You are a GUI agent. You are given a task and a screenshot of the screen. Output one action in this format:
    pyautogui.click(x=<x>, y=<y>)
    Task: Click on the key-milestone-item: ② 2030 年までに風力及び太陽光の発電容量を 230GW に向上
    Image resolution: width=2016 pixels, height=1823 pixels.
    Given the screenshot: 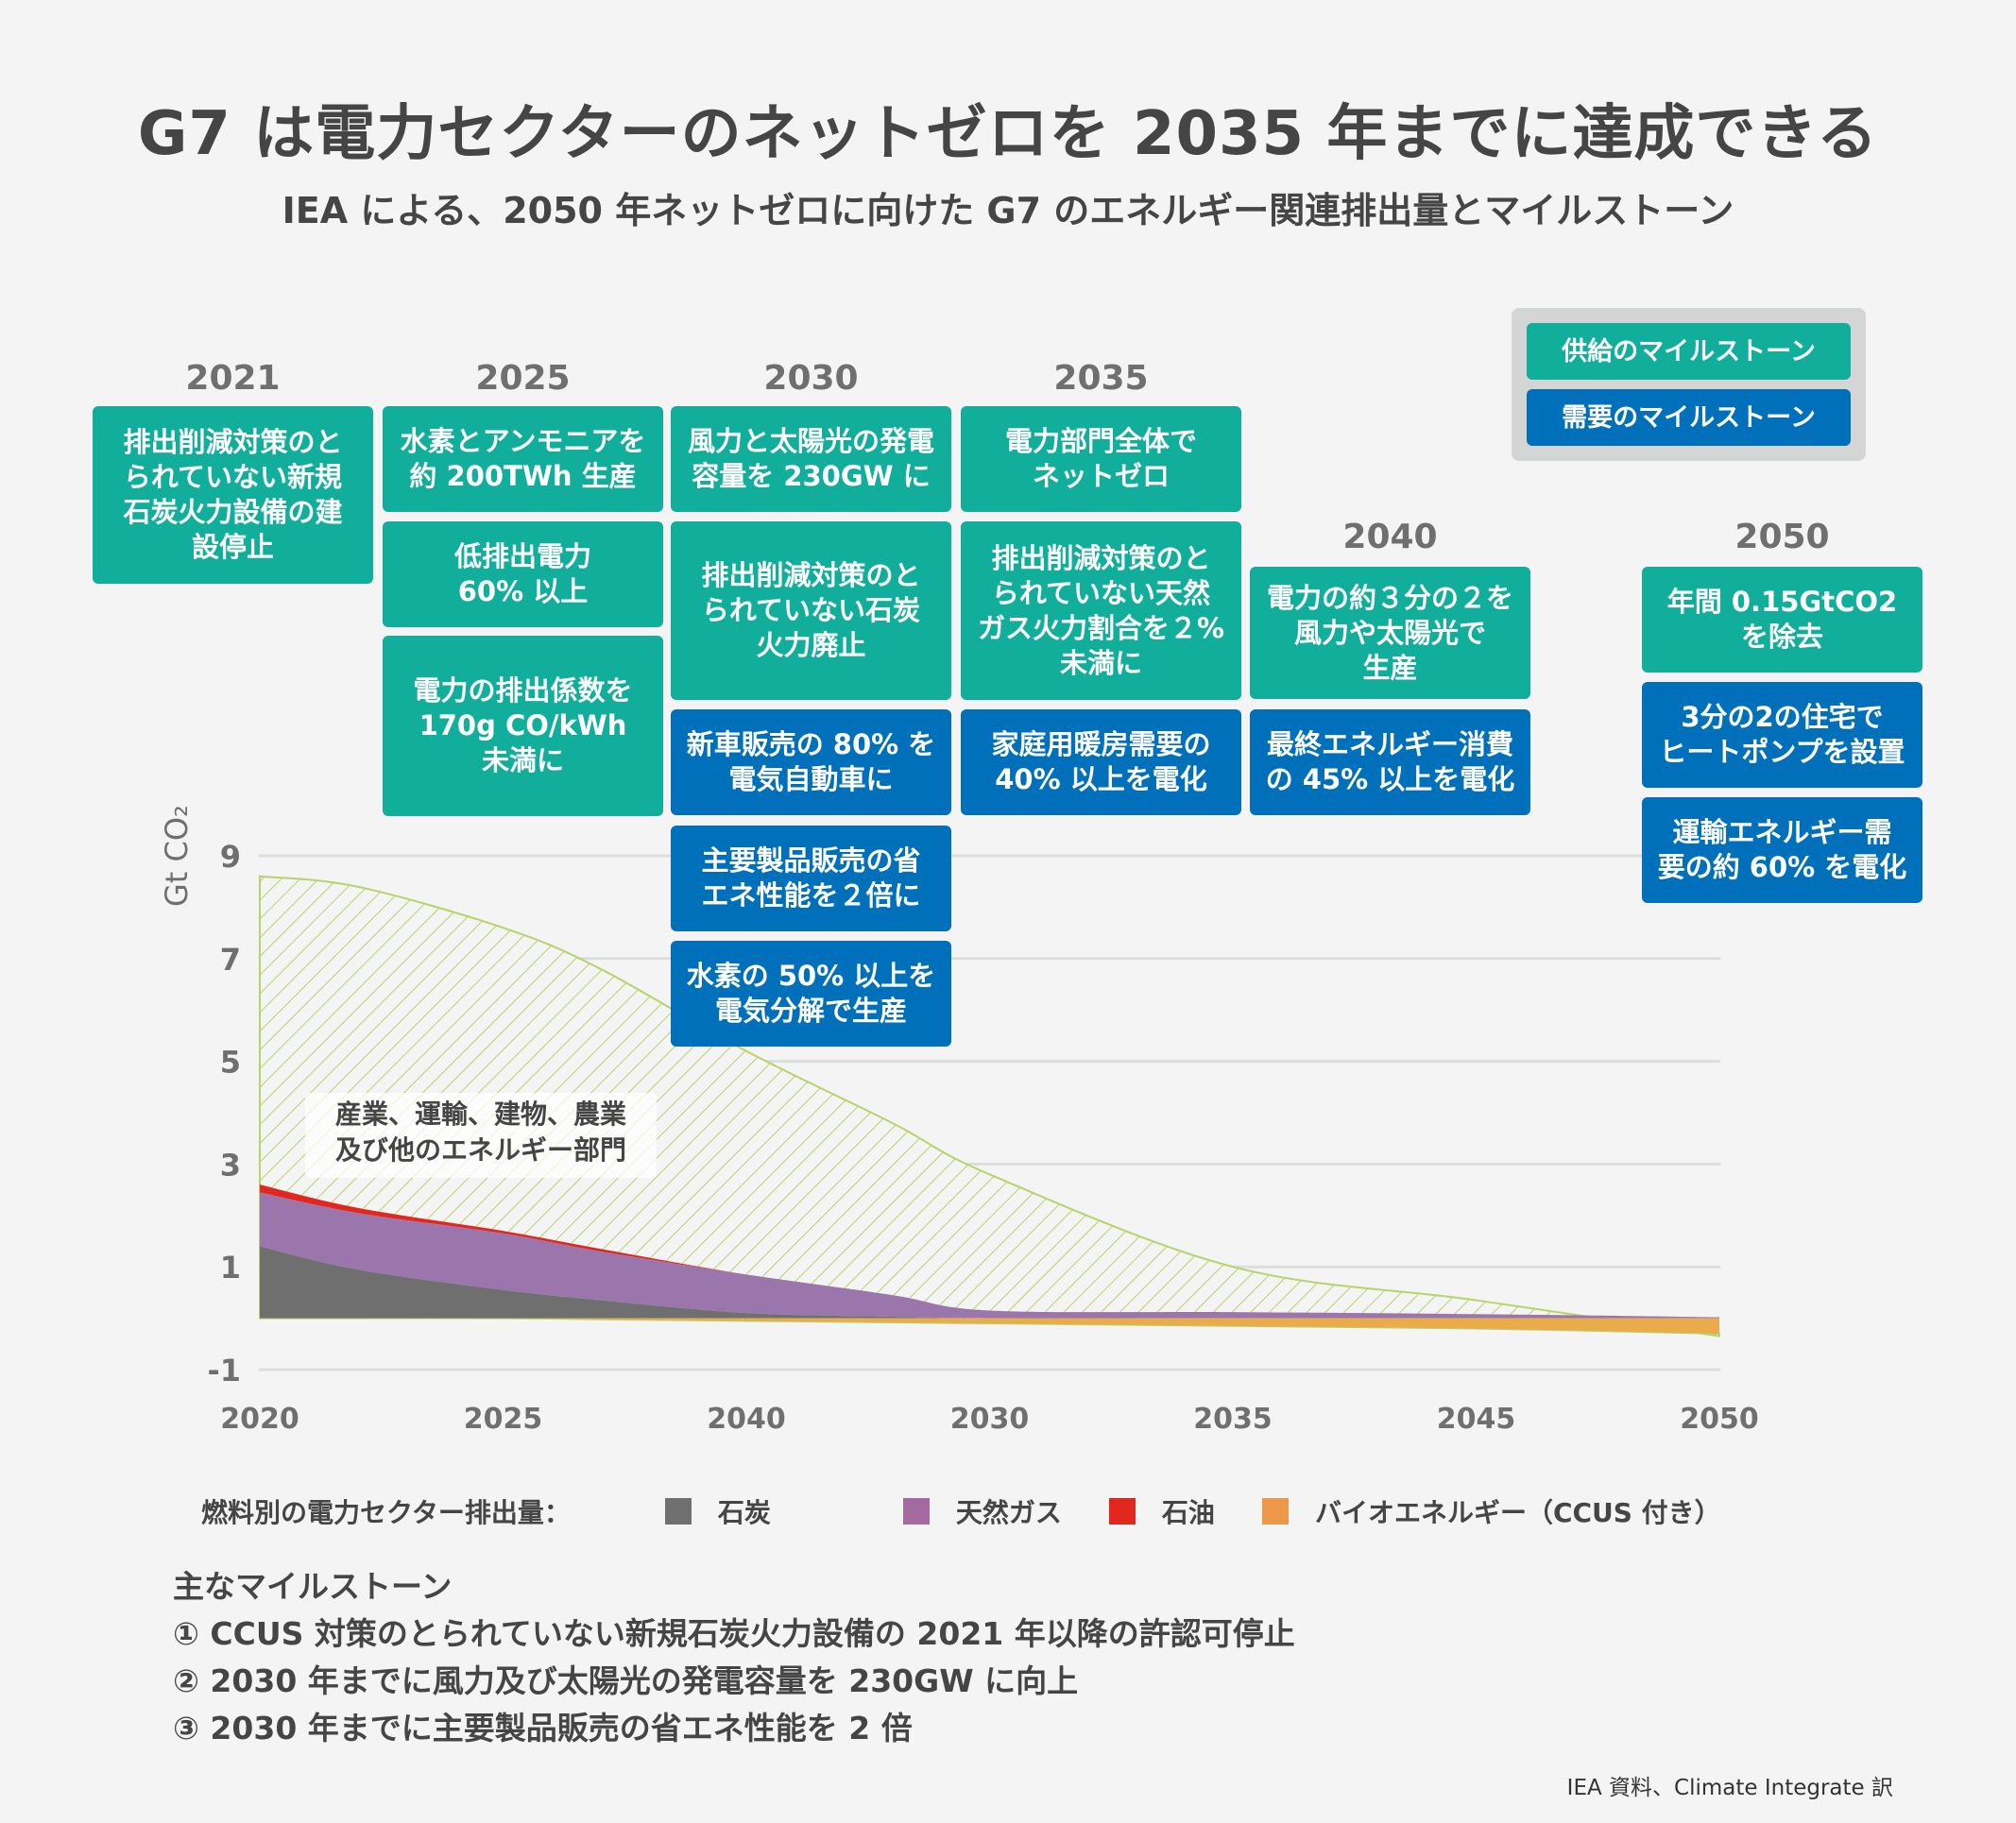 What is the action you would take?
    pyautogui.click(x=626, y=1680)
    